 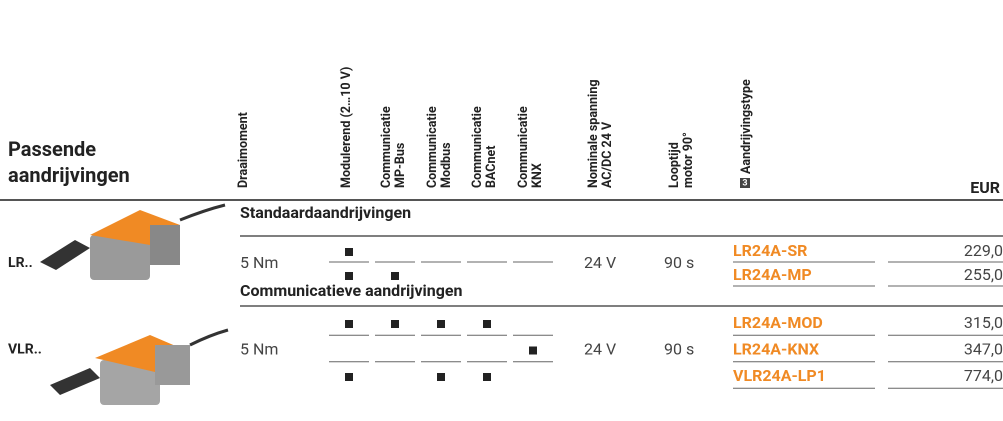 I want to click on column-header: Looptijd, so click(x=674, y=165).